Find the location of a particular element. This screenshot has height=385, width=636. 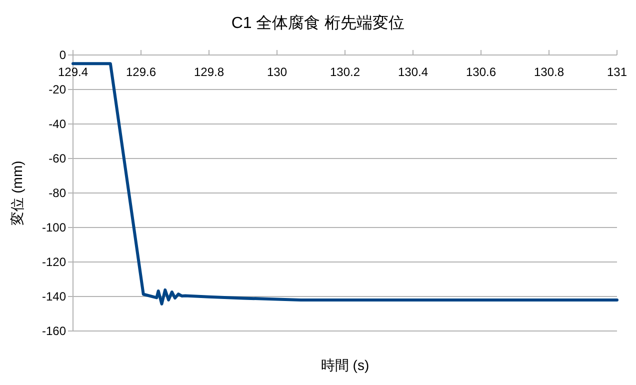

x-tick-label: 130.2 is located at coordinates (345, 72).